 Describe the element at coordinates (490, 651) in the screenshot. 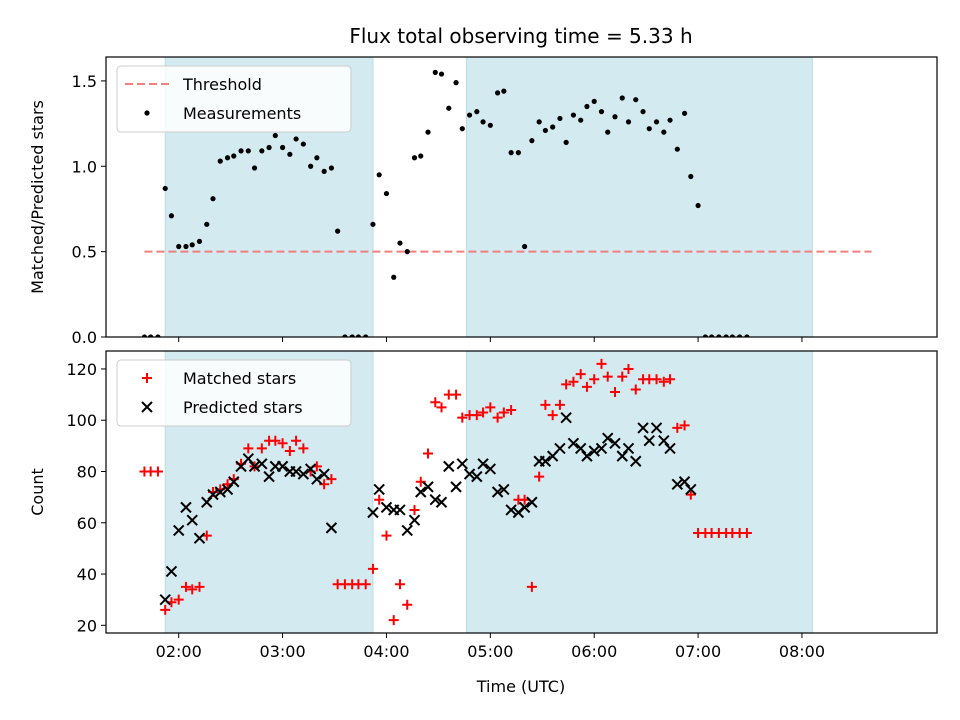

I see `x-tick-label-4: 05:00` at that location.